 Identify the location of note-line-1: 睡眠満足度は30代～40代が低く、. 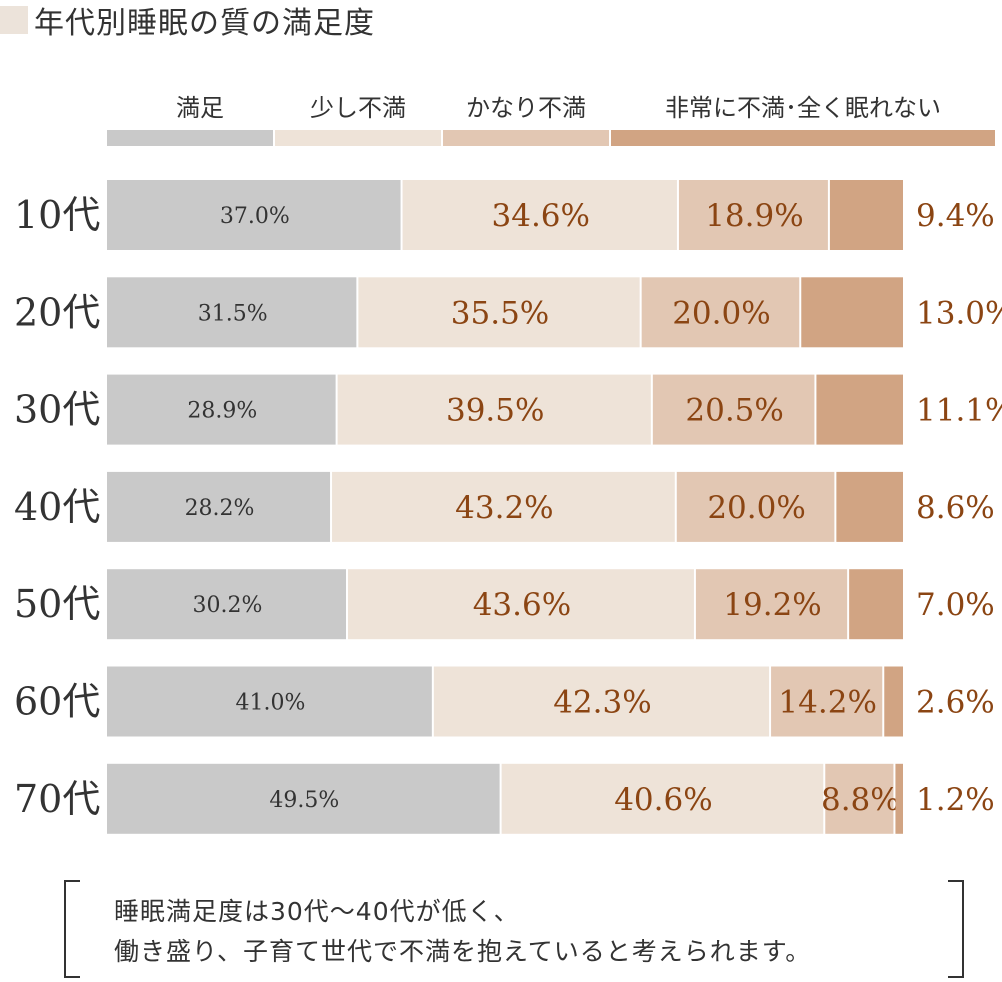
(317, 911).